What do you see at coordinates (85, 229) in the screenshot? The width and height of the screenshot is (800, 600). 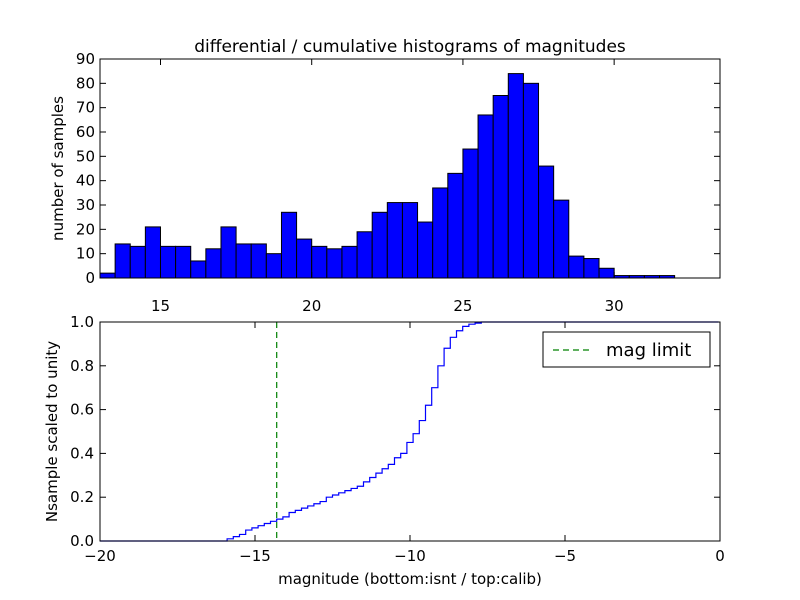 I see `histogram-y-tick-label: 20` at bounding box center [85, 229].